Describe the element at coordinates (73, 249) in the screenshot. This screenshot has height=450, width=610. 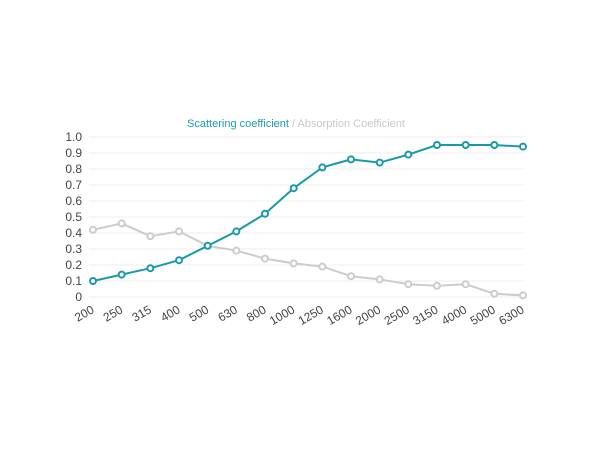
I see `y-tick-label: 0.3` at that location.